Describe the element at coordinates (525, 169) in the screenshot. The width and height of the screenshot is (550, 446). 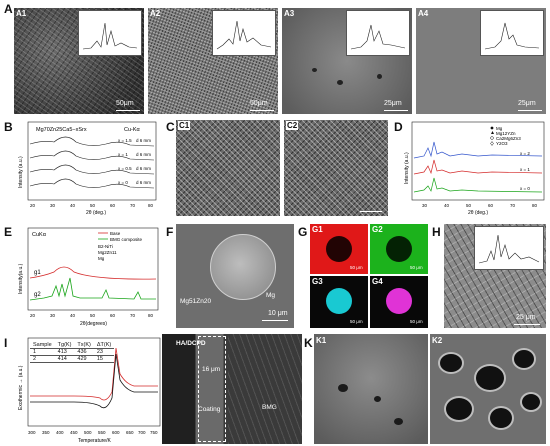
I see `xrd-D-series-2: x = 1` at that location.